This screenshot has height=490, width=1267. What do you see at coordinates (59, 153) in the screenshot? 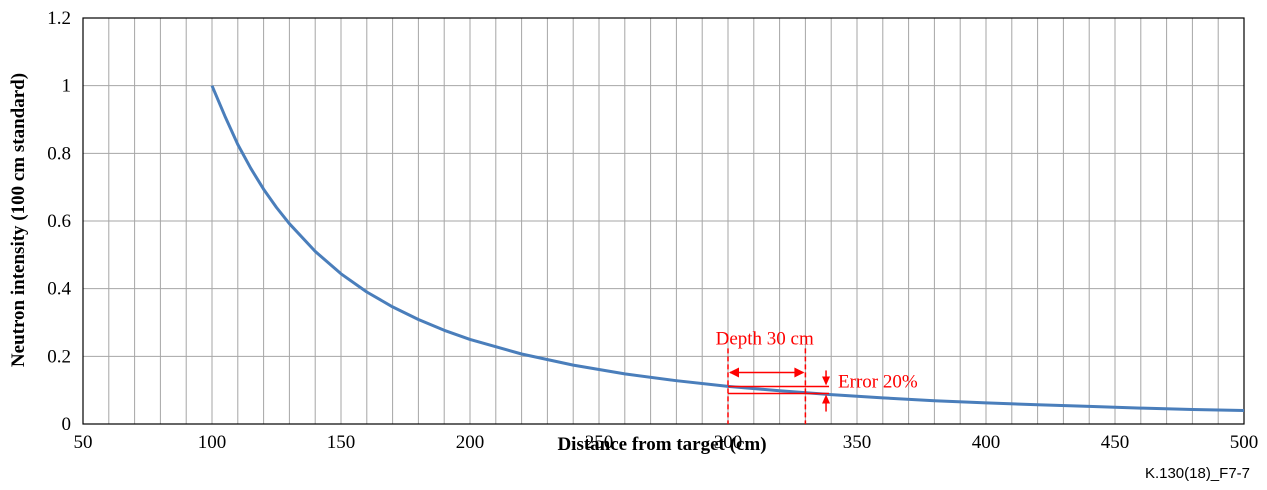
I see `y-tick-label: 0.8` at bounding box center [59, 153].